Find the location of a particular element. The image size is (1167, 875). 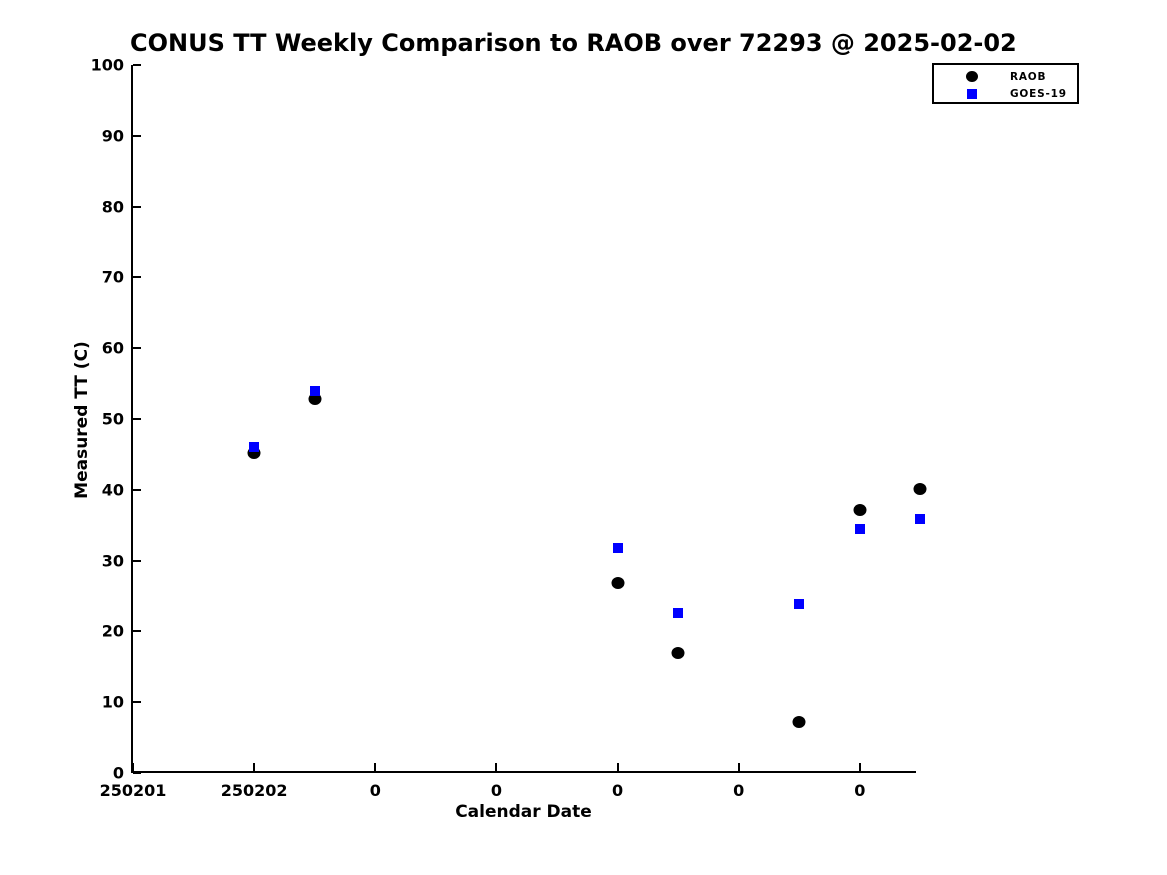

x-tick-label: 250201 is located at coordinates (133, 790).